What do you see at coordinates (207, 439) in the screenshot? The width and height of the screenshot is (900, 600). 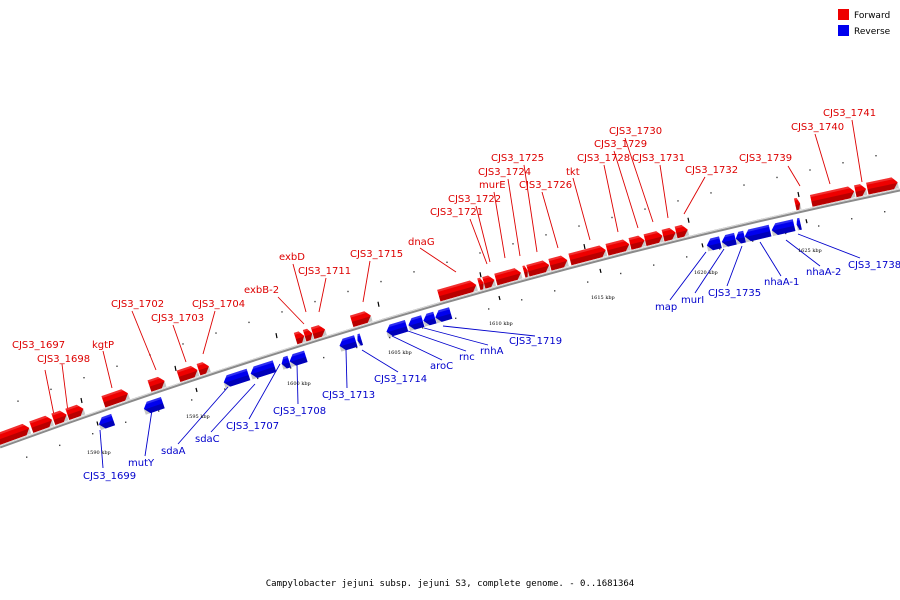 I see `gene-label: sdaC` at bounding box center [207, 439].